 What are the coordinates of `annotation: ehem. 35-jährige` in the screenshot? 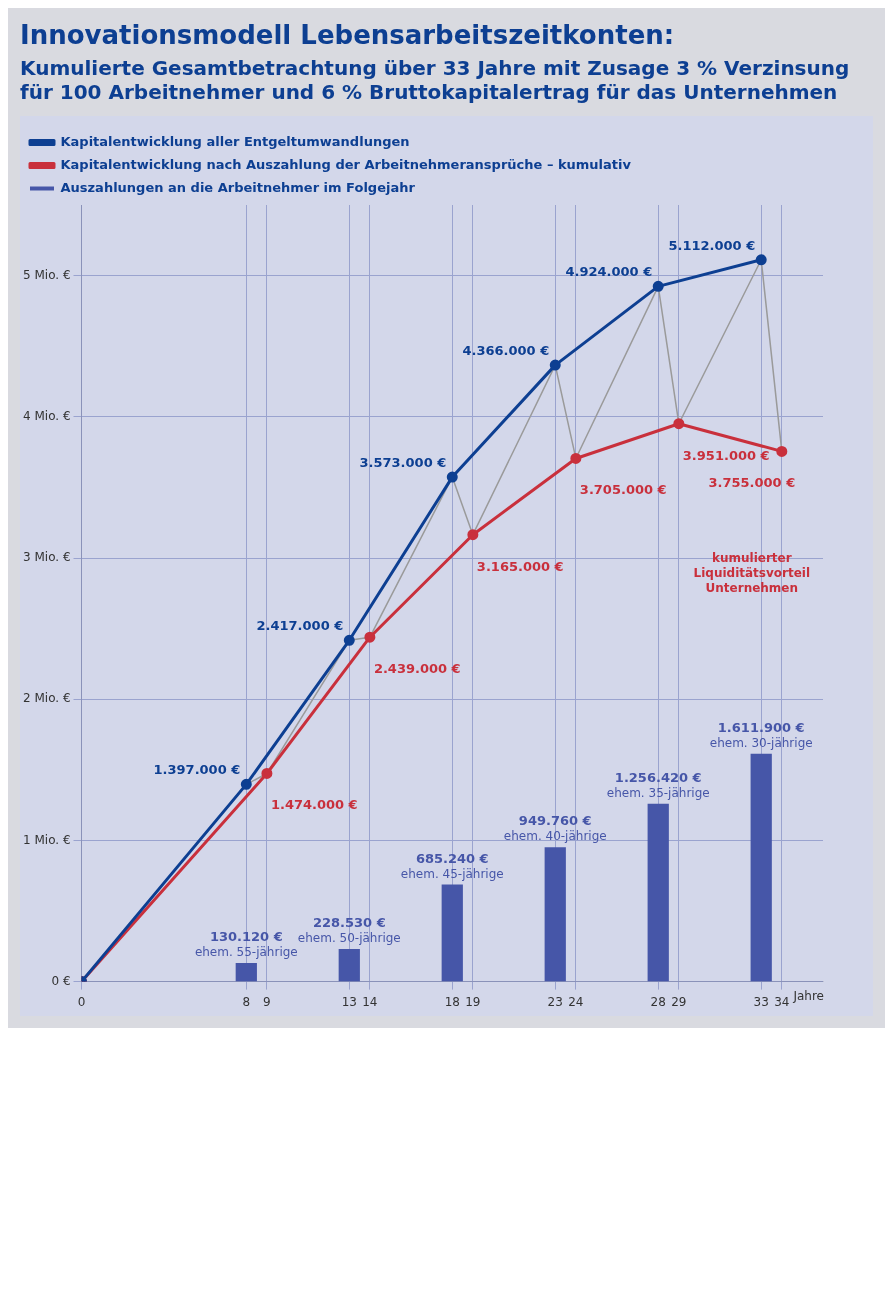 It's located at (658, 793).